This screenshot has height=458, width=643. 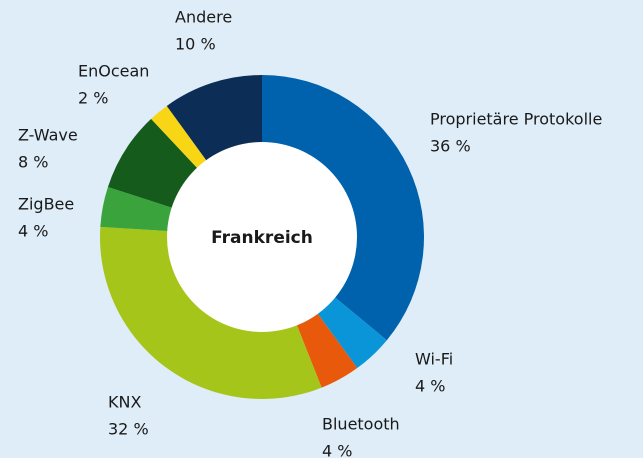 I want to click on slice-label: EnOcean, so click(x=113, y=71).